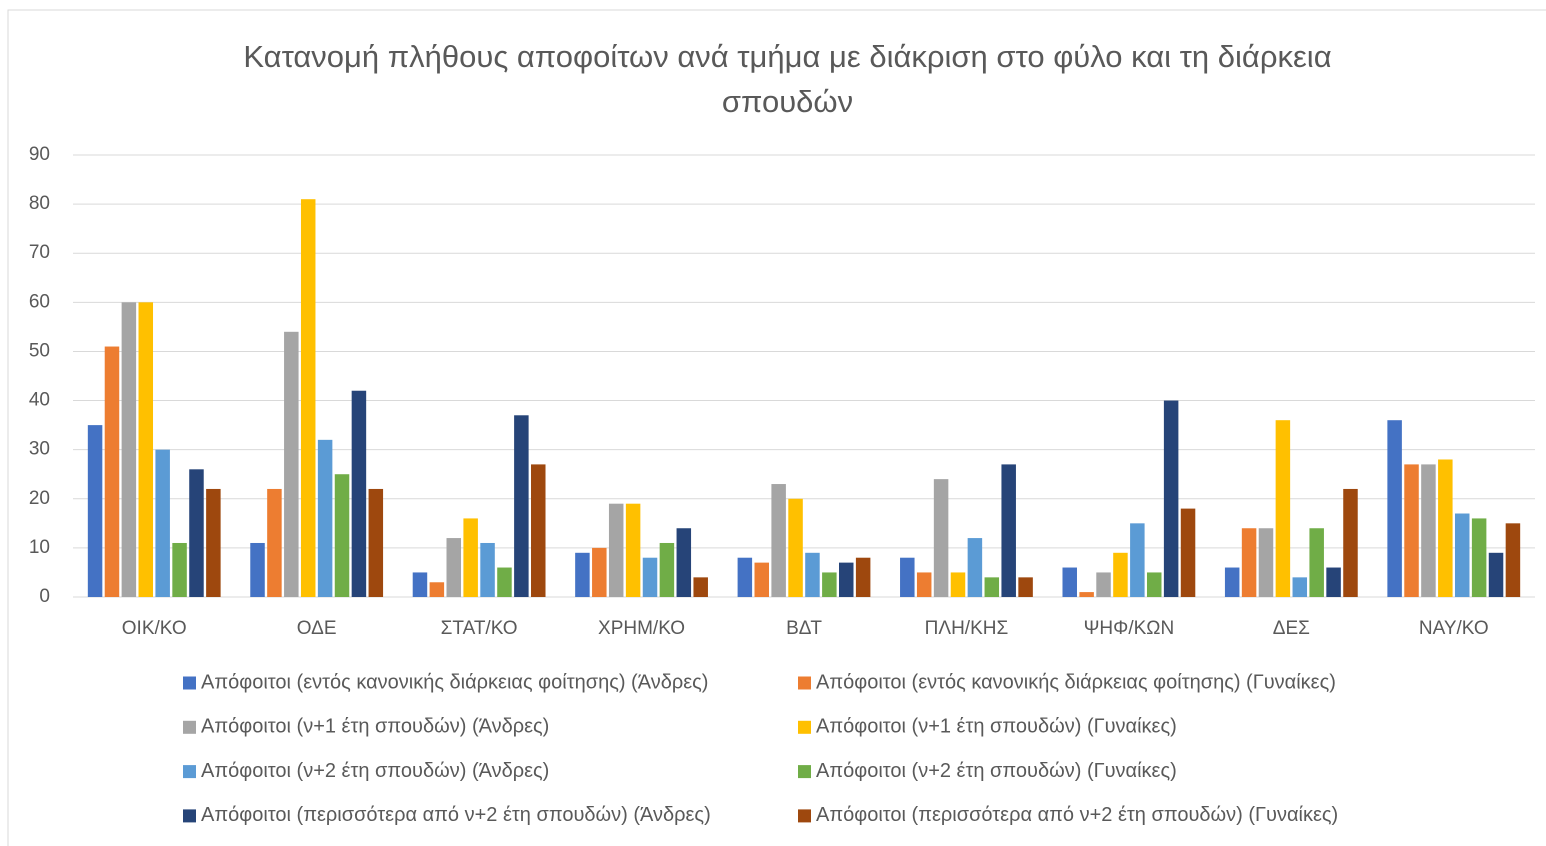 The width and height of the screenshot is (1546, 846). Describe the element at coordinates (39, 154) in the screenshot. I see `y-tick-label: 90` at that location.